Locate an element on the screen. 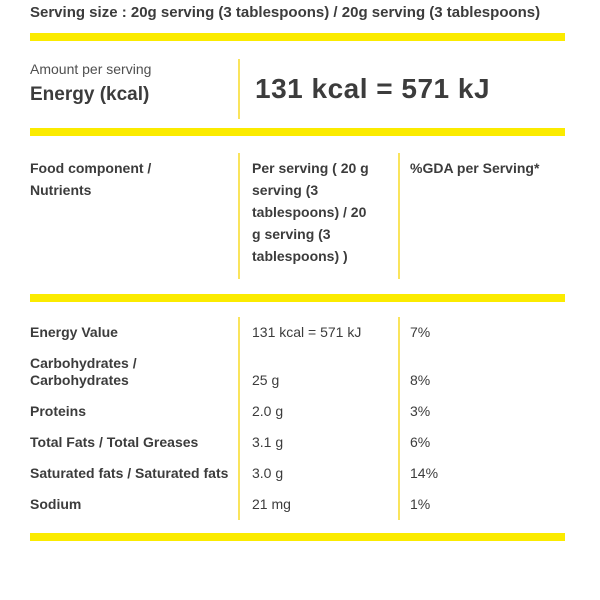 The height and width of the screenshot is (600, 600). nutrient-amount: 25 g is located at coordinates (318, 372).